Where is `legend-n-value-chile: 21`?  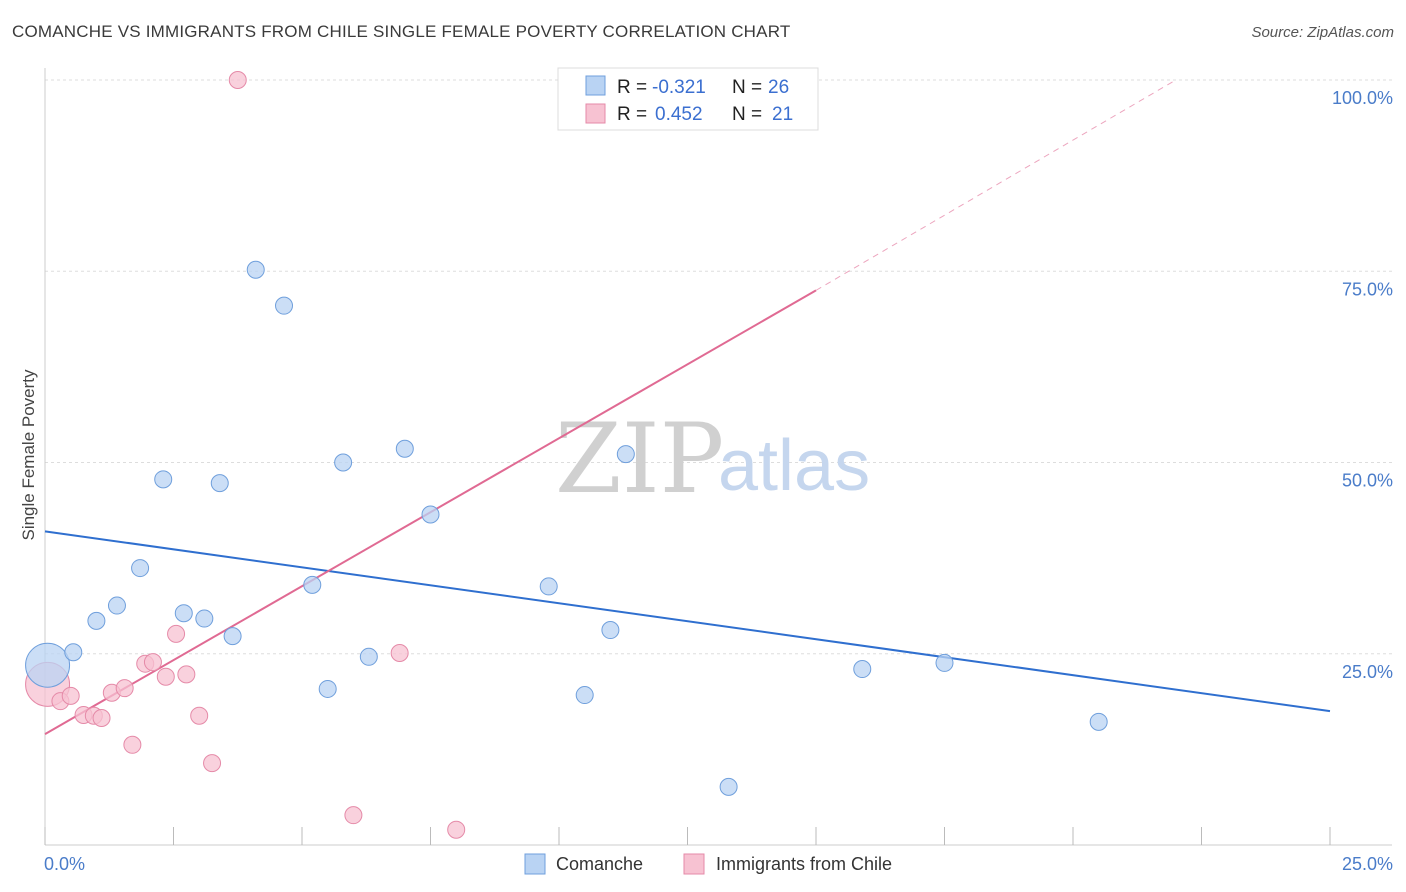
legend-n-value-chile: 21 is located at coordinates (782, 114).